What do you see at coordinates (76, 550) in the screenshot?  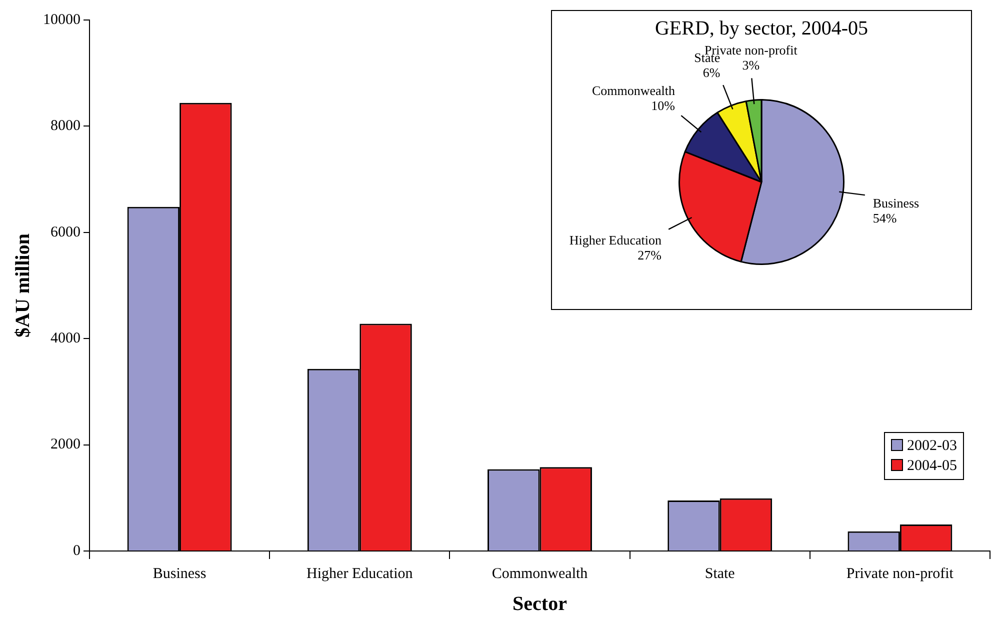 I see `y-tick-label: 0` at bounding box center [76, 550].